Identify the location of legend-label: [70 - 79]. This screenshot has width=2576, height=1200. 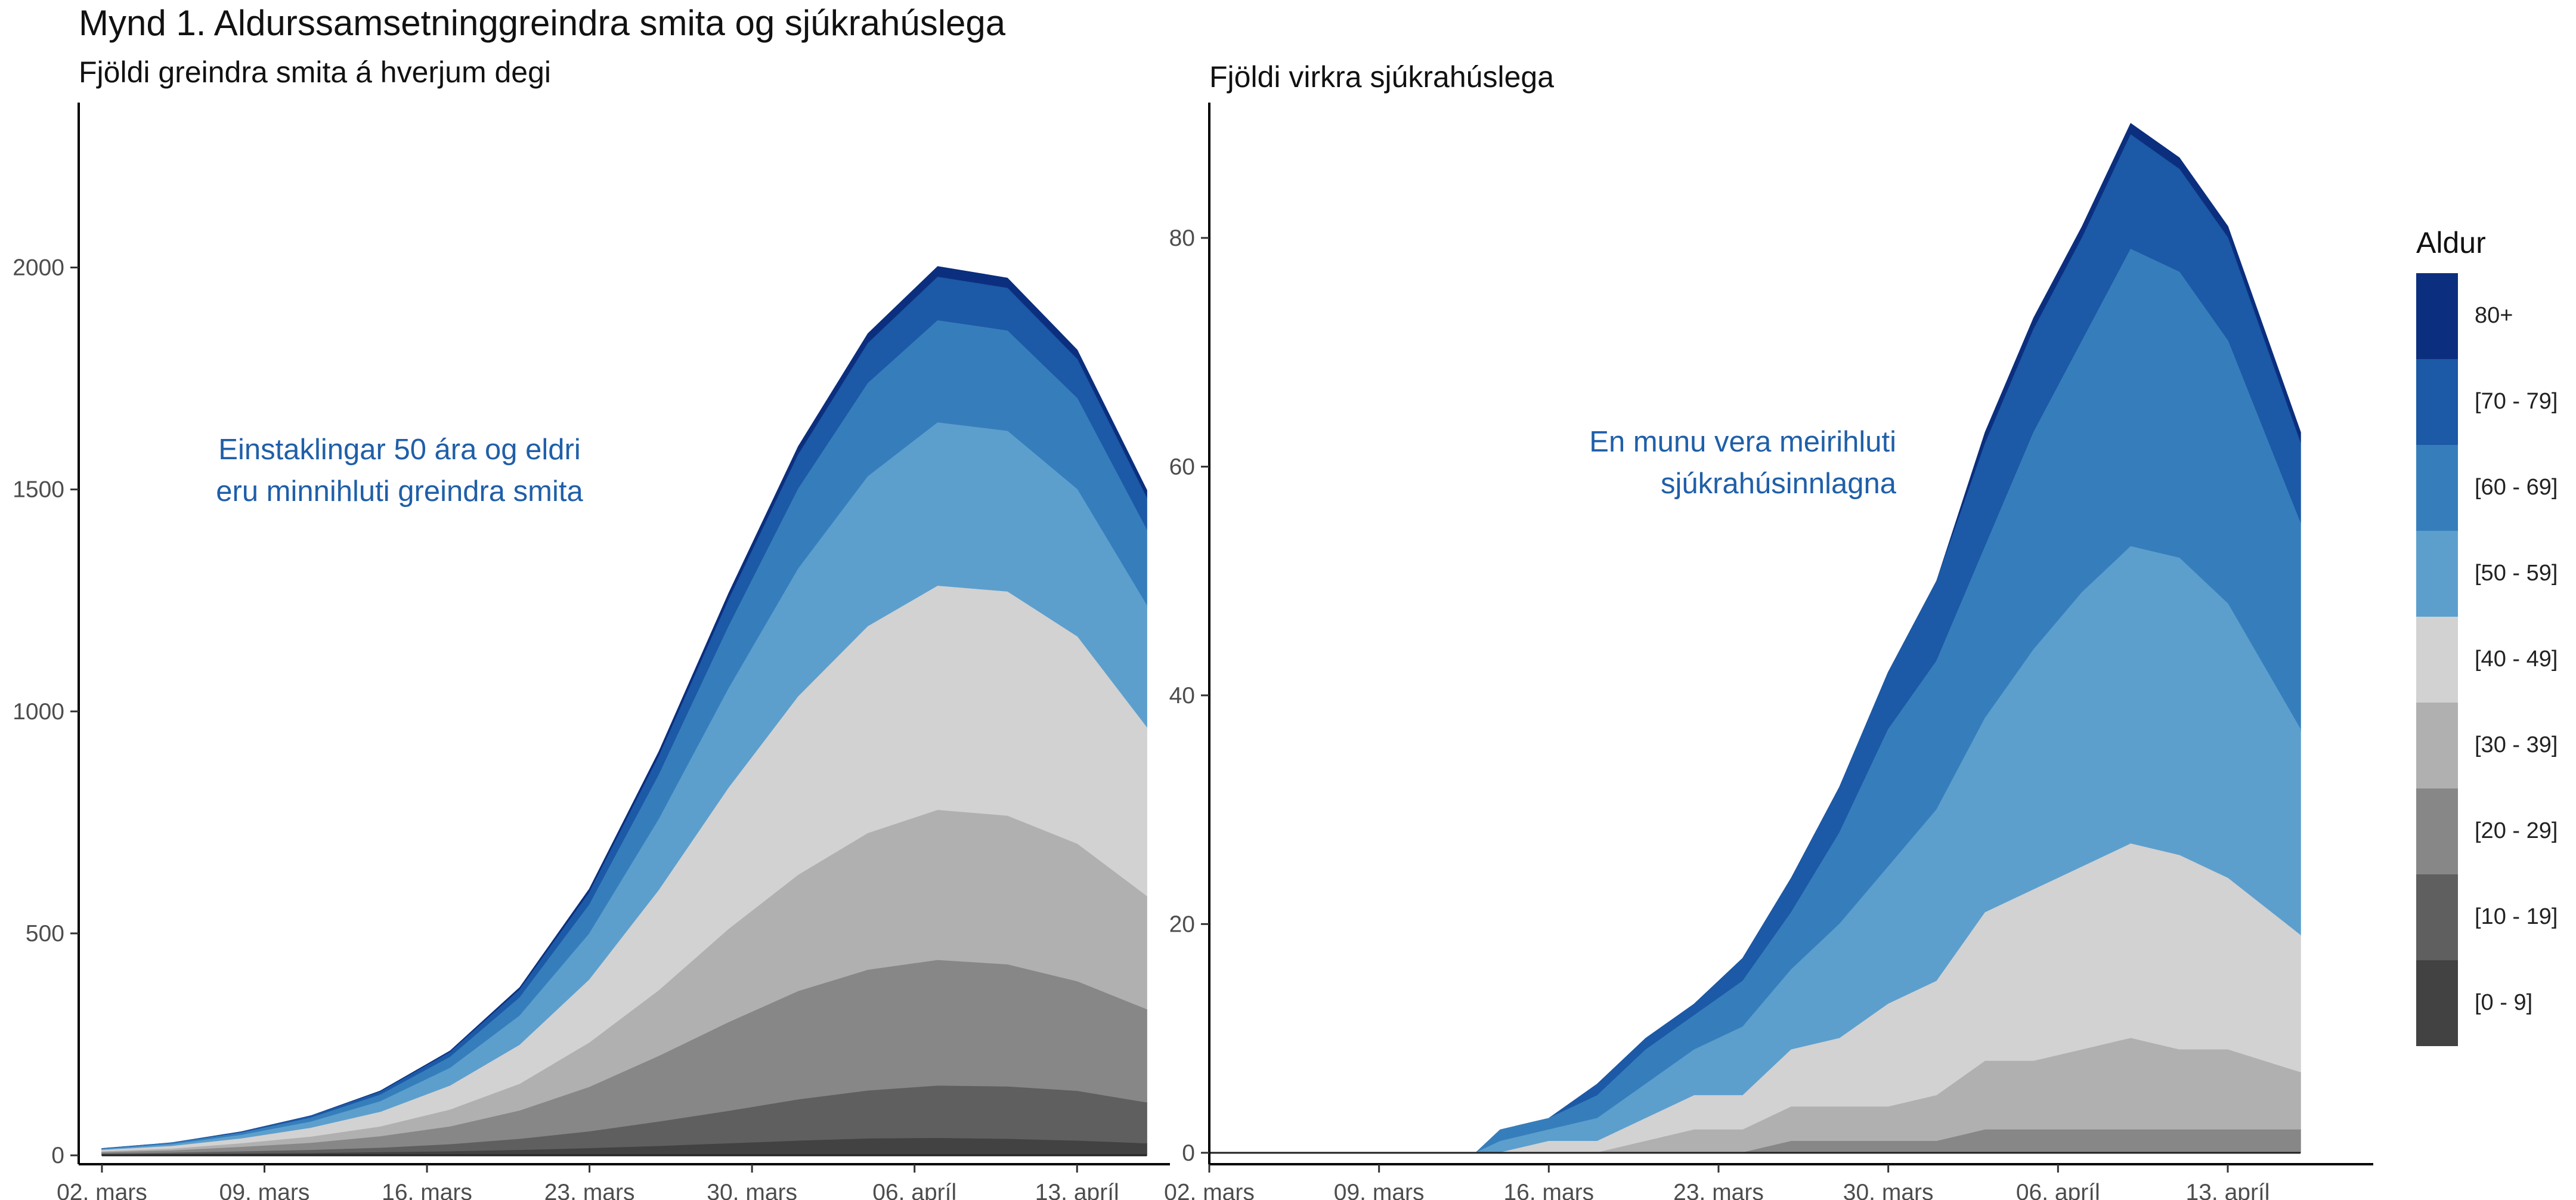
(2516, 401).